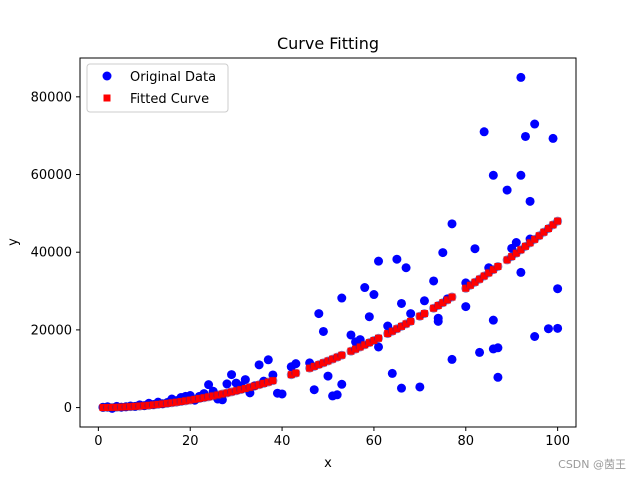  Describe the element at coordinates (98, 441) in the screenshot. I see `x-tick-label: 0` at that location.